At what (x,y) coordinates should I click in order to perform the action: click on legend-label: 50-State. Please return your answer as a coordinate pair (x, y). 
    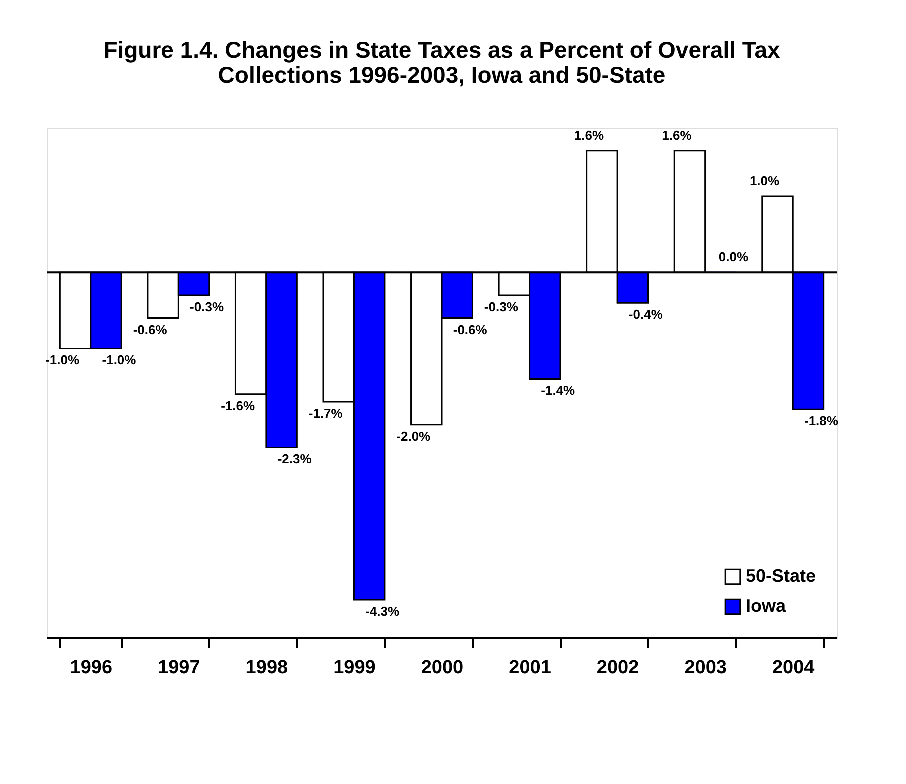
    Looking at the image, I should click on (781, 576).